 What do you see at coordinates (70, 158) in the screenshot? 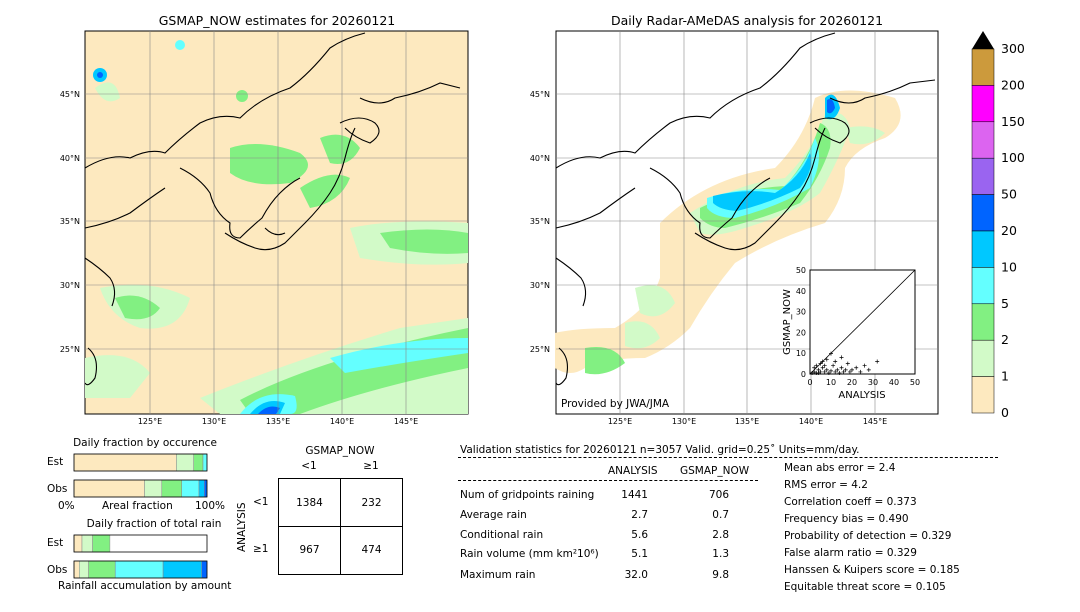
I see `left-lat-label: 40°N` at bounding box center [70, 158].